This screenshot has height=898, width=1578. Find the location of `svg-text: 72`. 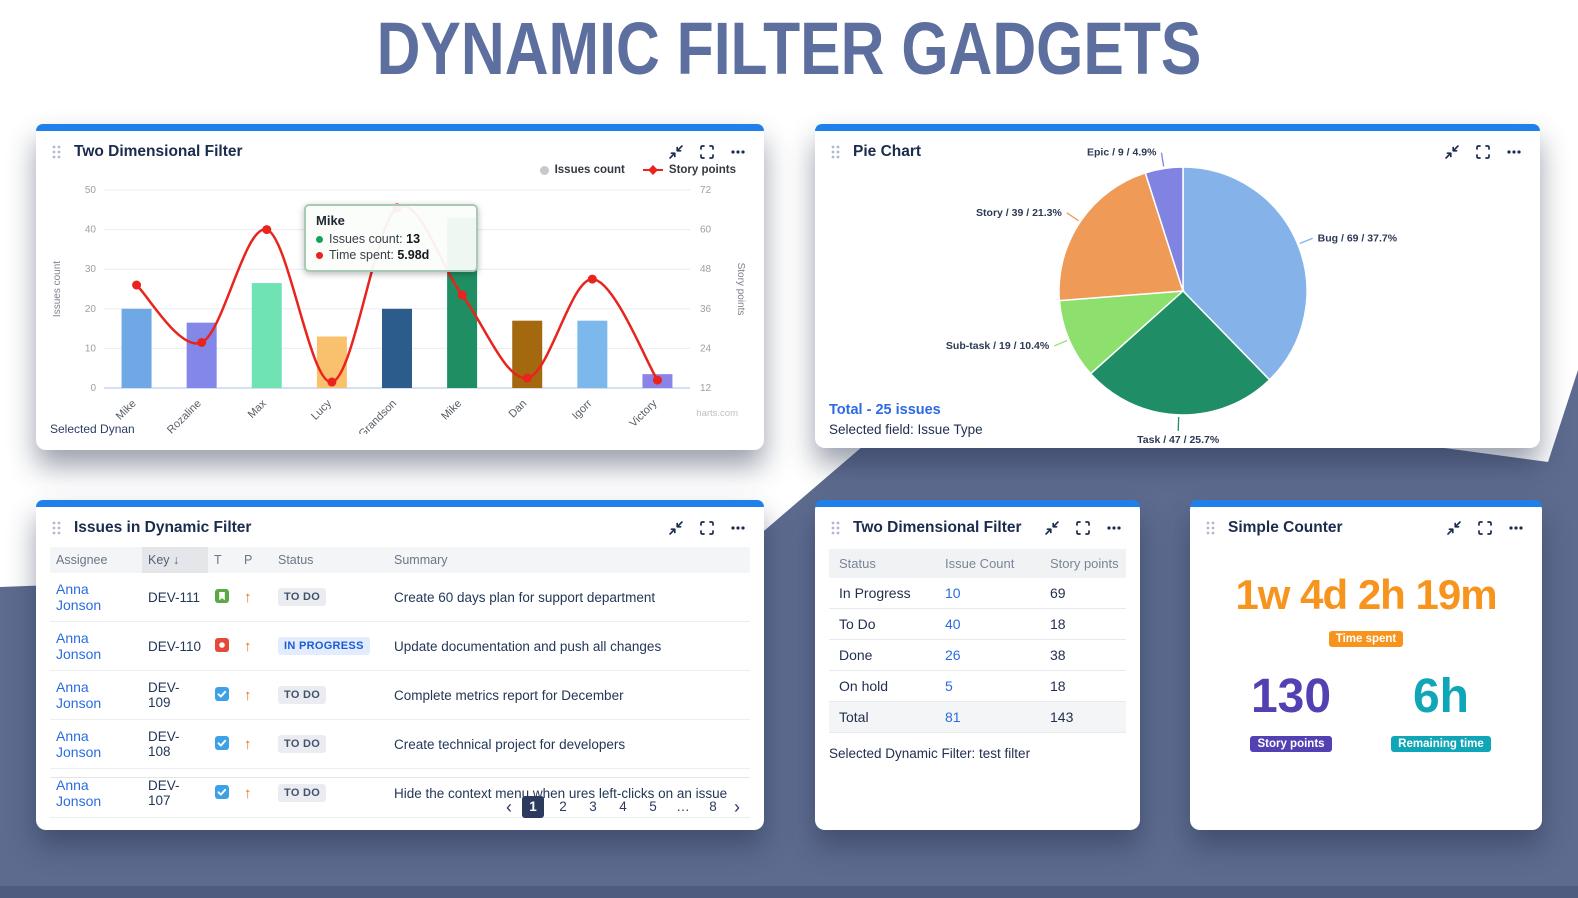

svg-text: 72 is located at coordinates (706, 190).